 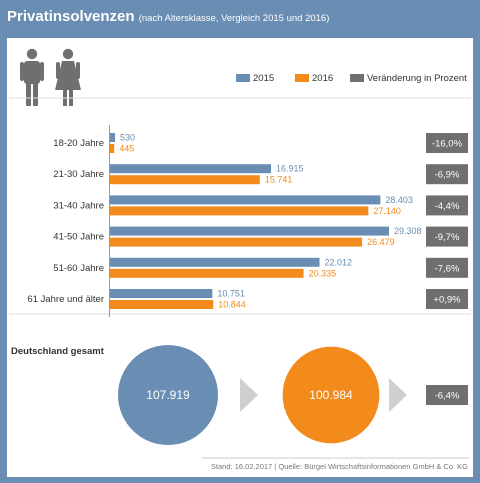 What do you see at coordinates (339, 262) in the screenshot?
I see `data-label-2015: 22.012` at bounding box center [339, 262].